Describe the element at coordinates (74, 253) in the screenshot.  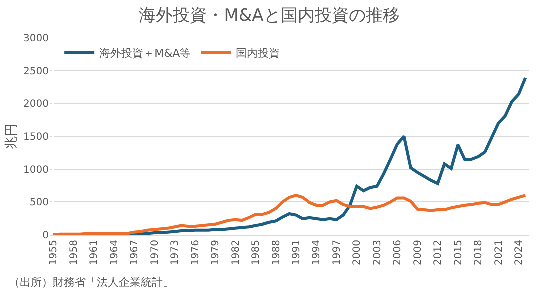
I see `x-tick-label: 1958` at that location.